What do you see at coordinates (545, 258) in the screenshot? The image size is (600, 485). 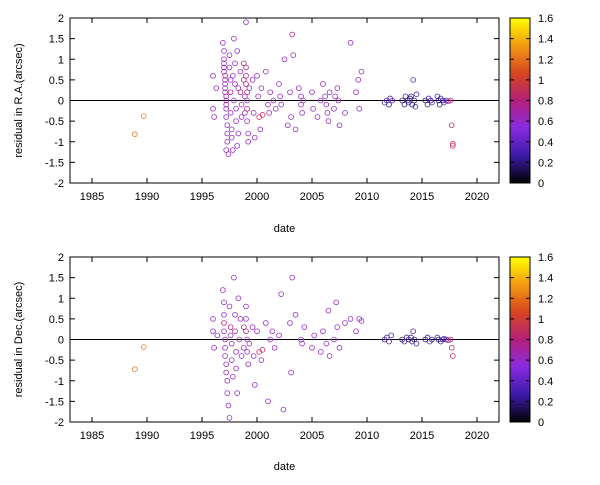 I see `colorbar-tick-label: 1.6` at bounding box center [545, 258].